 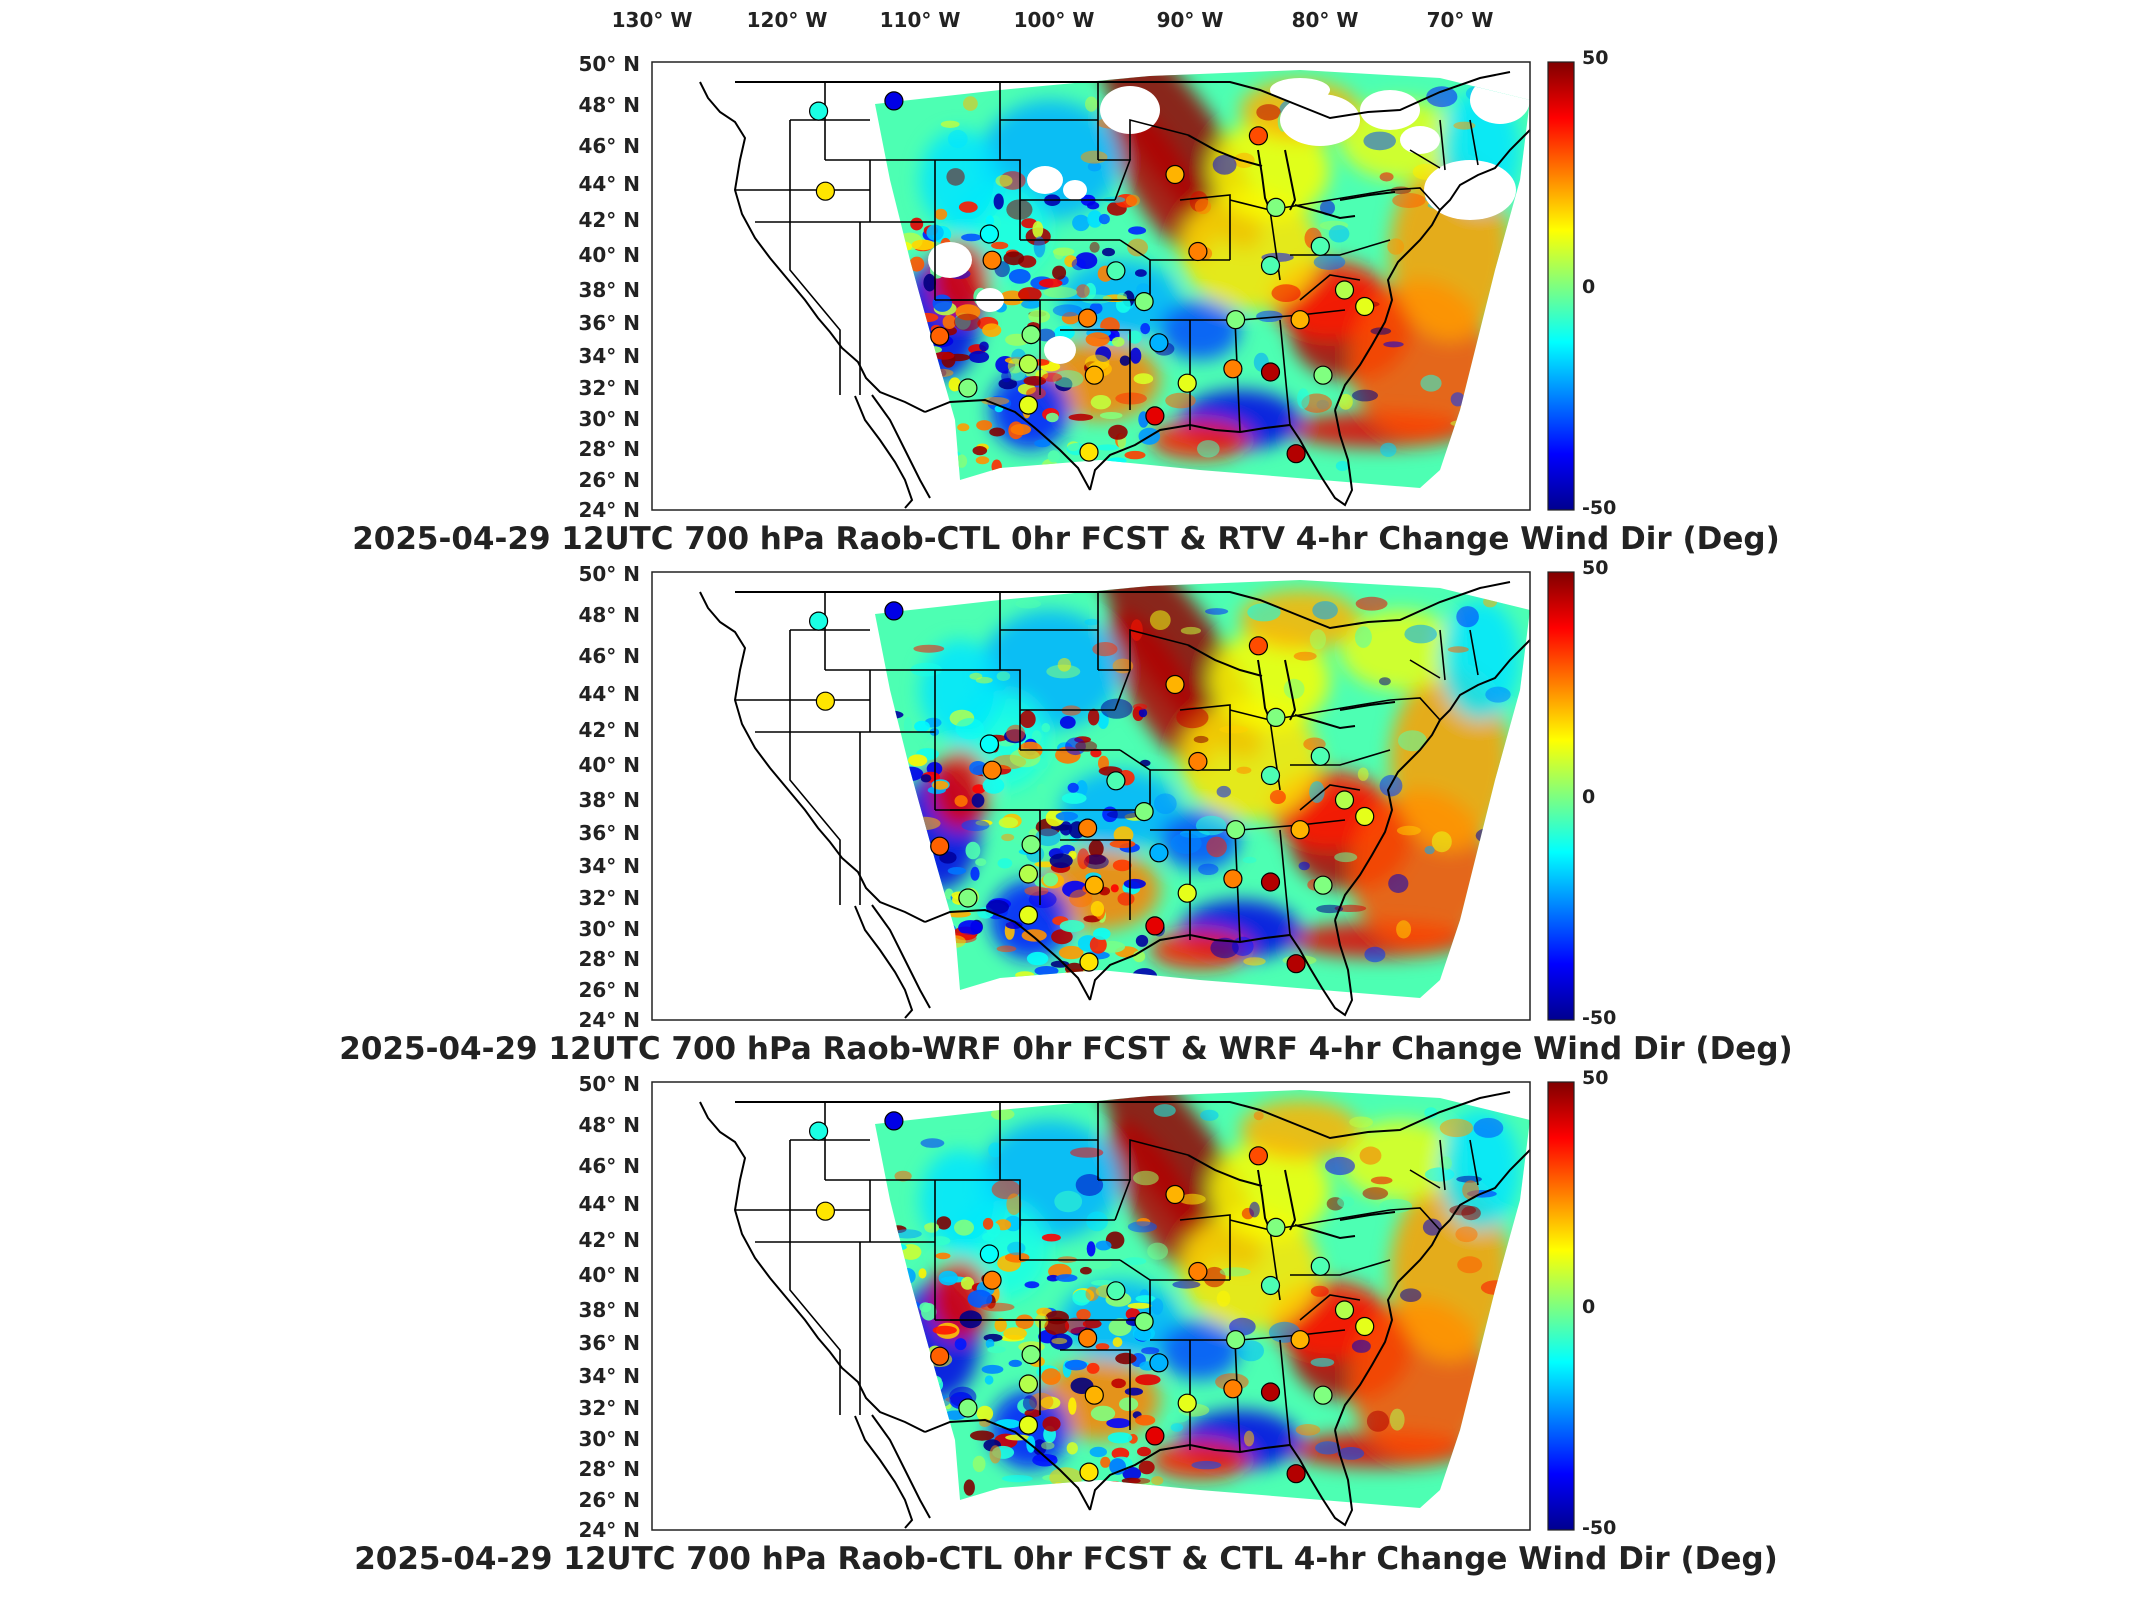 What do you see at coordinates (652, 20) in the screenshot?
I see `lon-tick-label: 130° W` at bounding box center [652, 20].